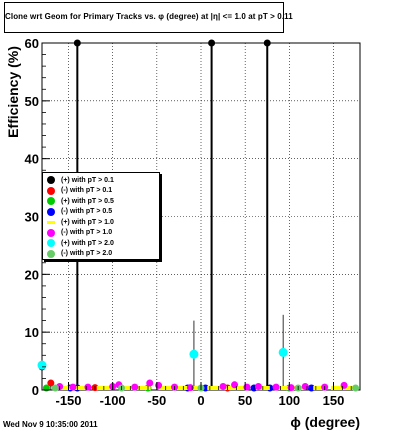  Describe the element at coordinates (50, 424) in the screenshot. I see `timestamp: Wed Nov 9 10:35:00 2011` at that location.